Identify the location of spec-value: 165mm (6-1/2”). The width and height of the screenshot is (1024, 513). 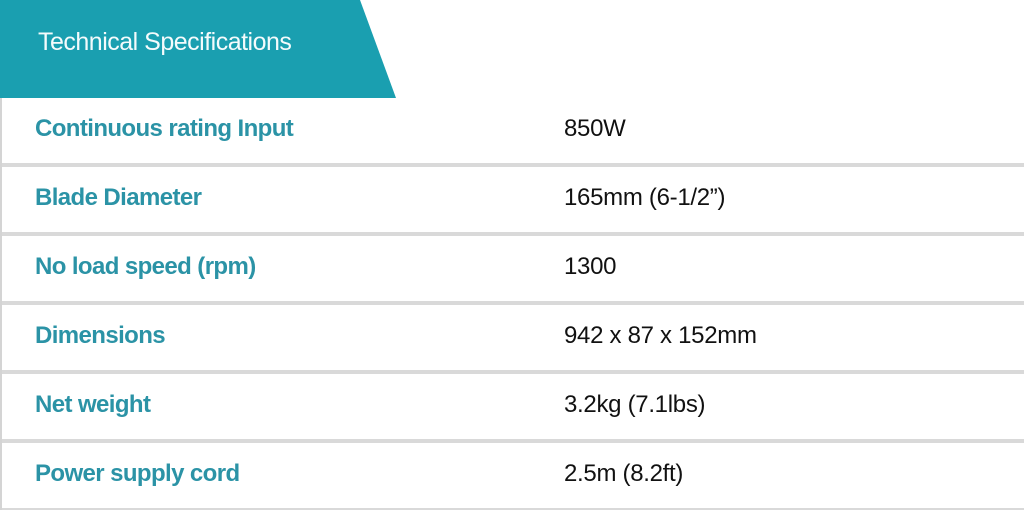
(645, 197).